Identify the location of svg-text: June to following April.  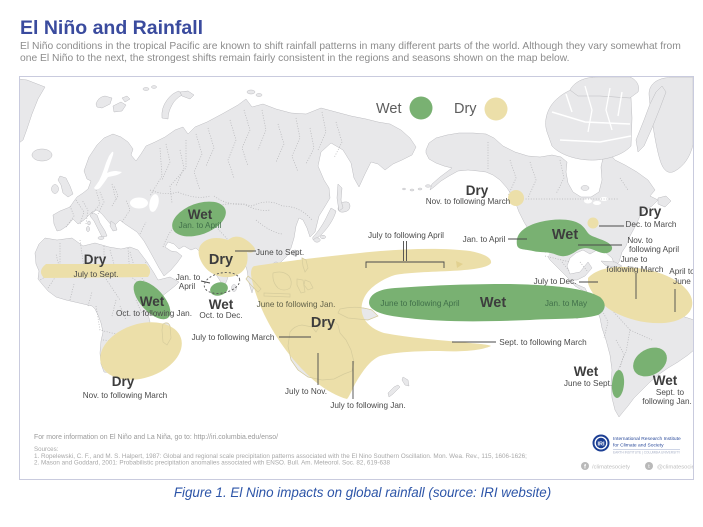
(419, 303).